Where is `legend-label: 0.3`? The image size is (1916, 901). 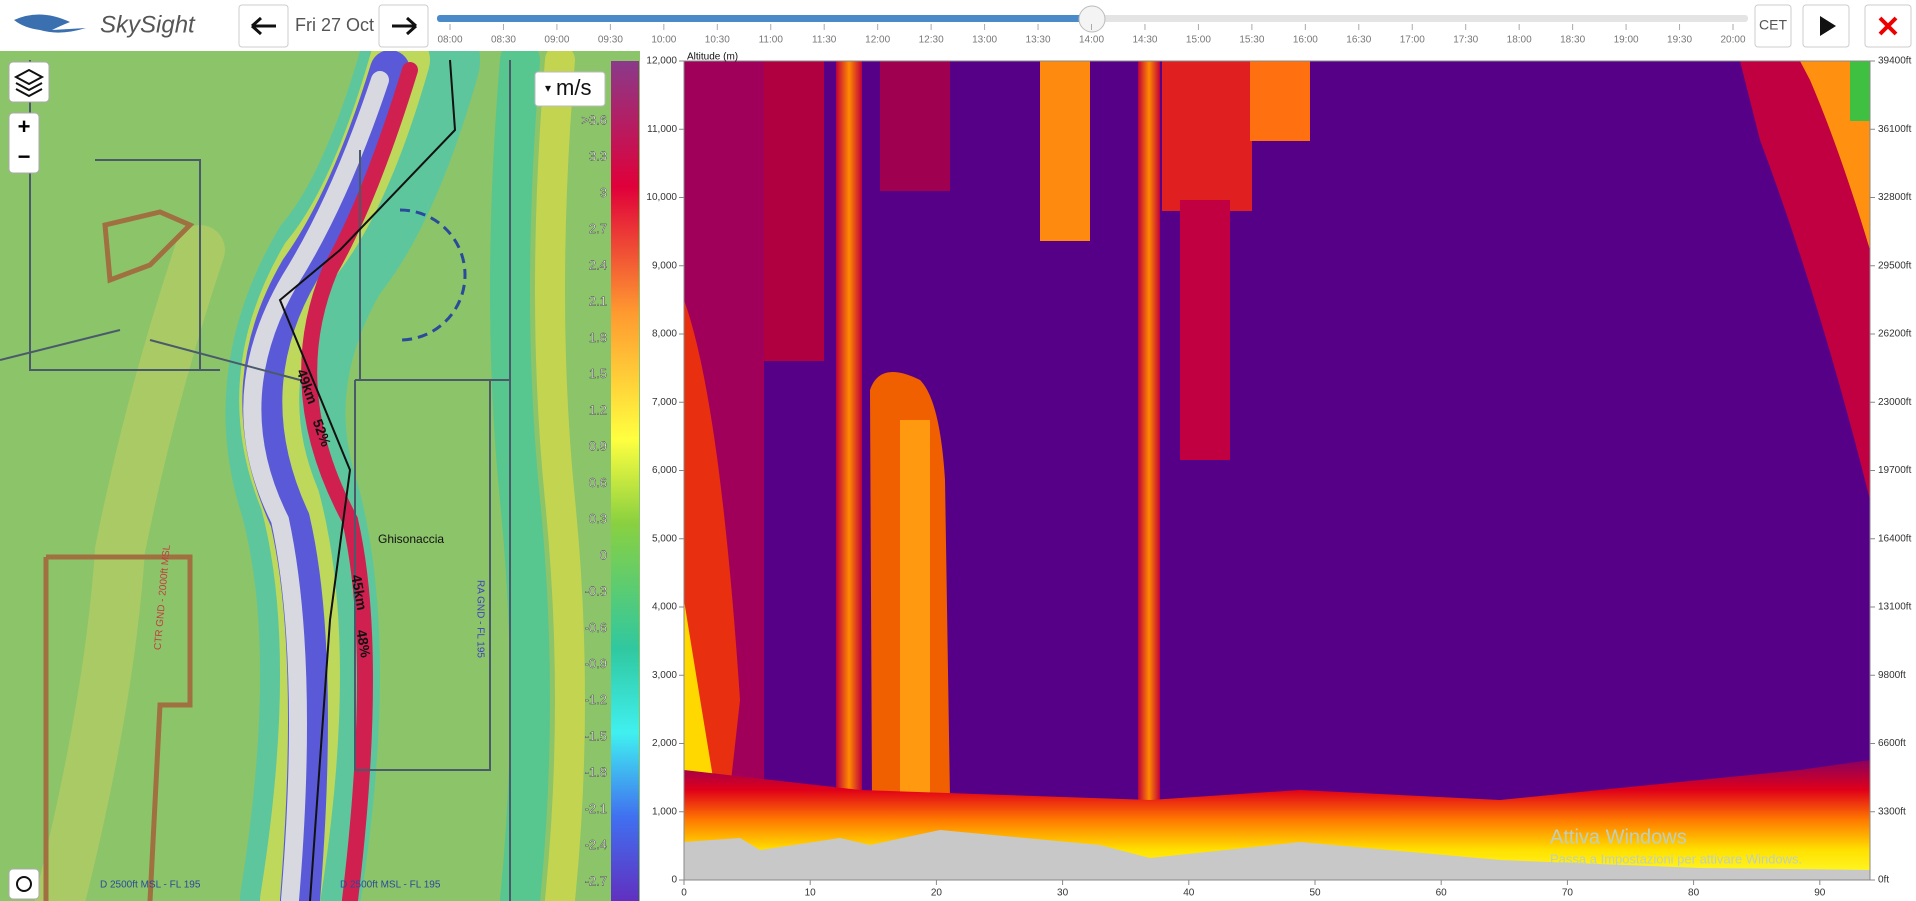
legend-label: 0.3 is located at coordinates (598, 518).